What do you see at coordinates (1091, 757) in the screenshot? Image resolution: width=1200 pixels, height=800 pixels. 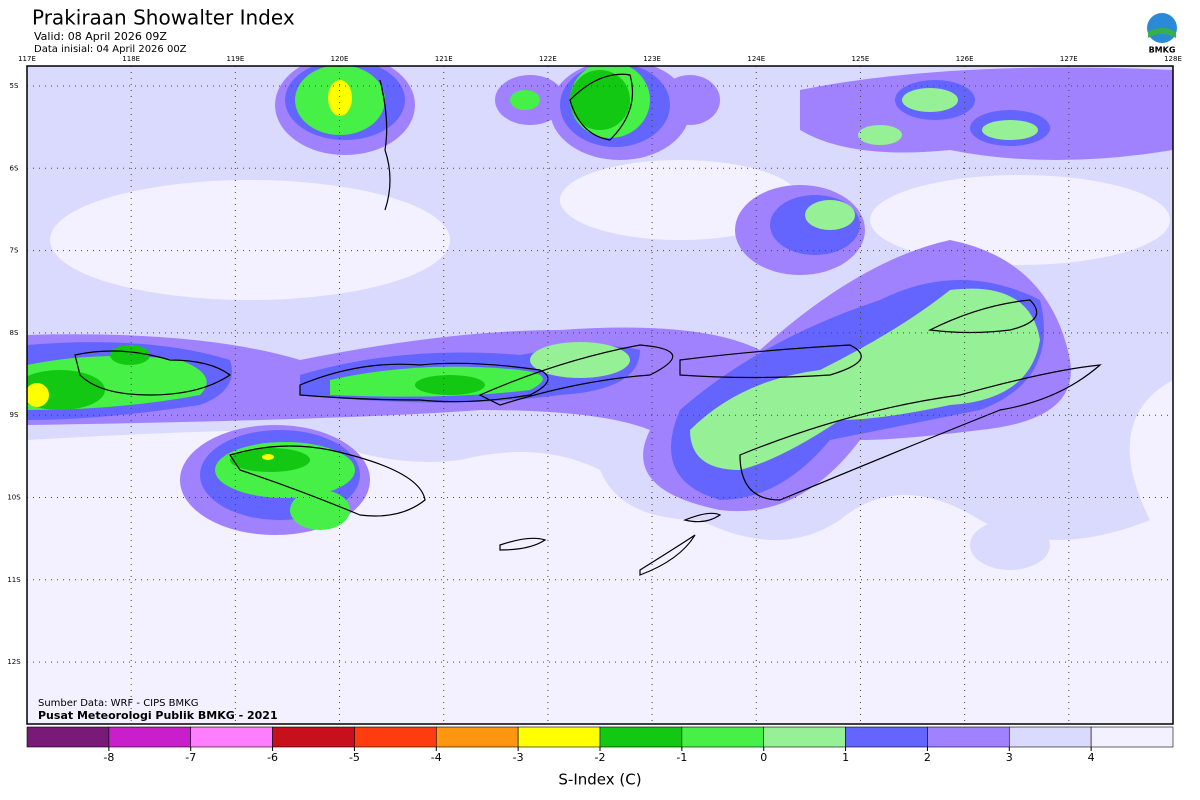 I see `colorbar-tick-label: 4` at bounding box center [1091, 757].